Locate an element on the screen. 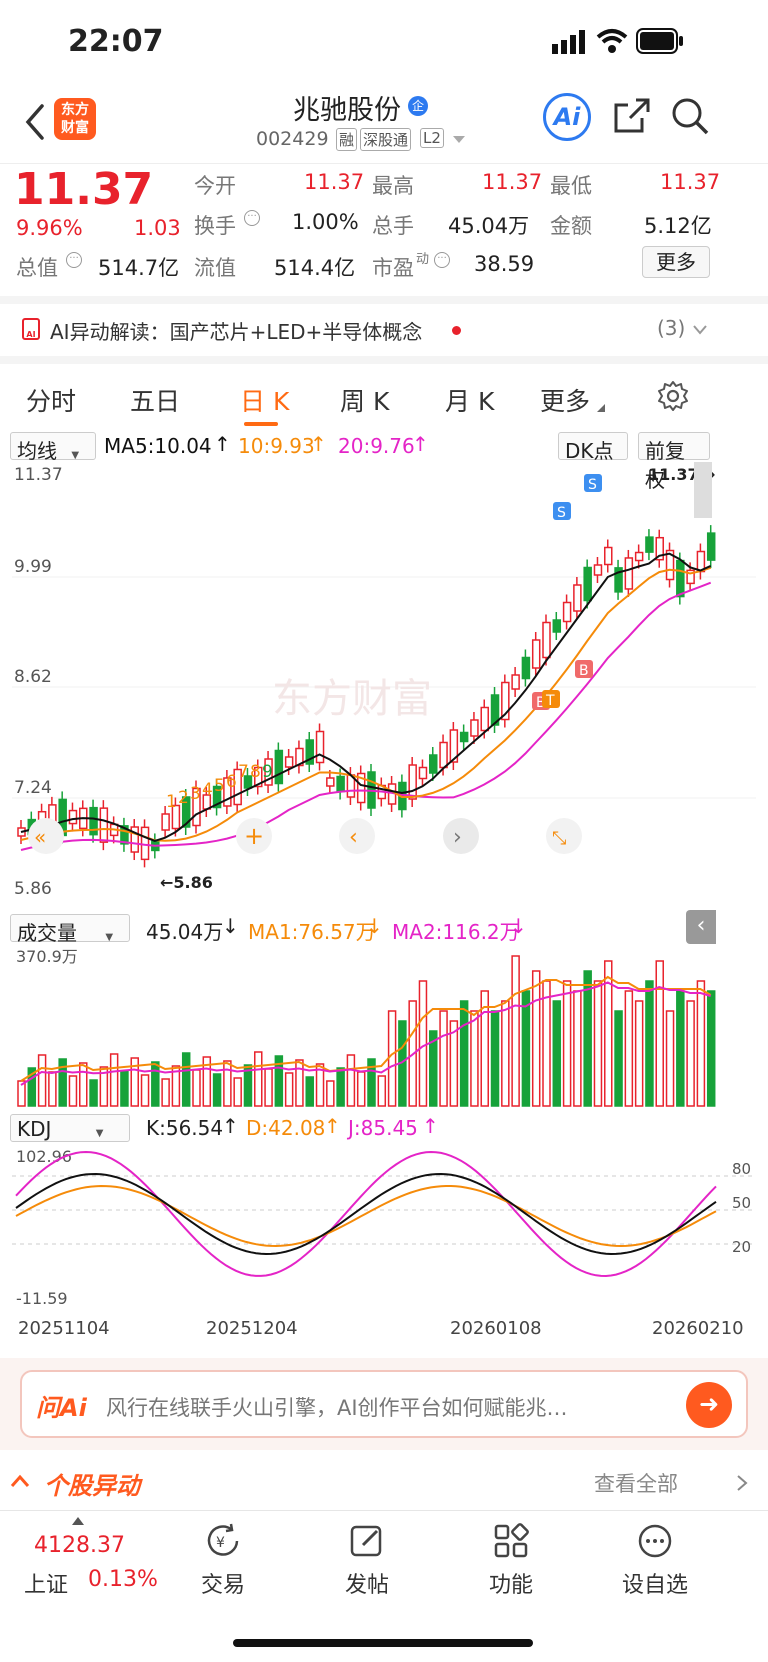 This screenshot has width=768, height=1662. ma5-legend: MA5:10.04 is located at coordinates (158, 446).